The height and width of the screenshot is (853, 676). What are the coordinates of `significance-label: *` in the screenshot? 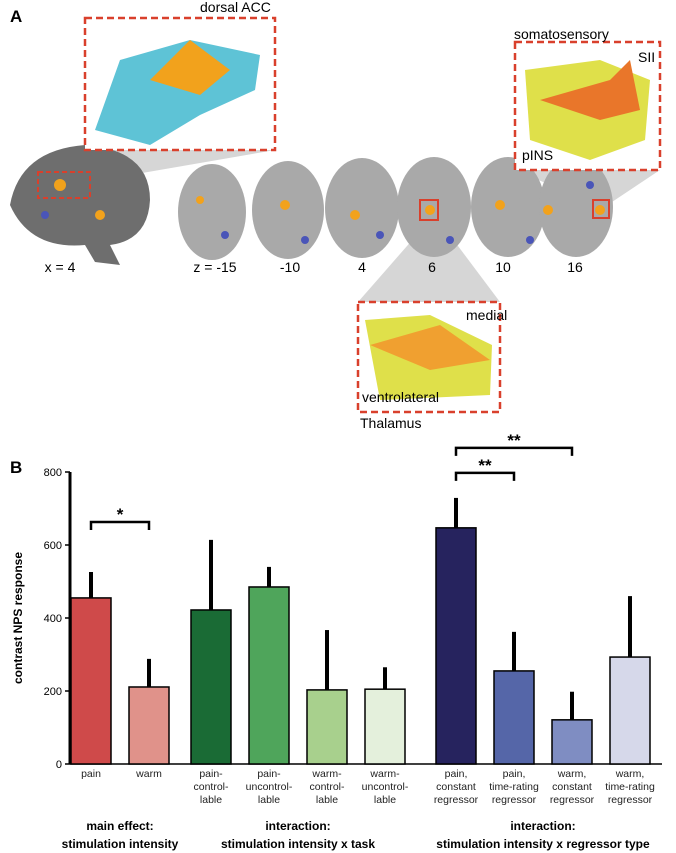 It's located at (120, 514).